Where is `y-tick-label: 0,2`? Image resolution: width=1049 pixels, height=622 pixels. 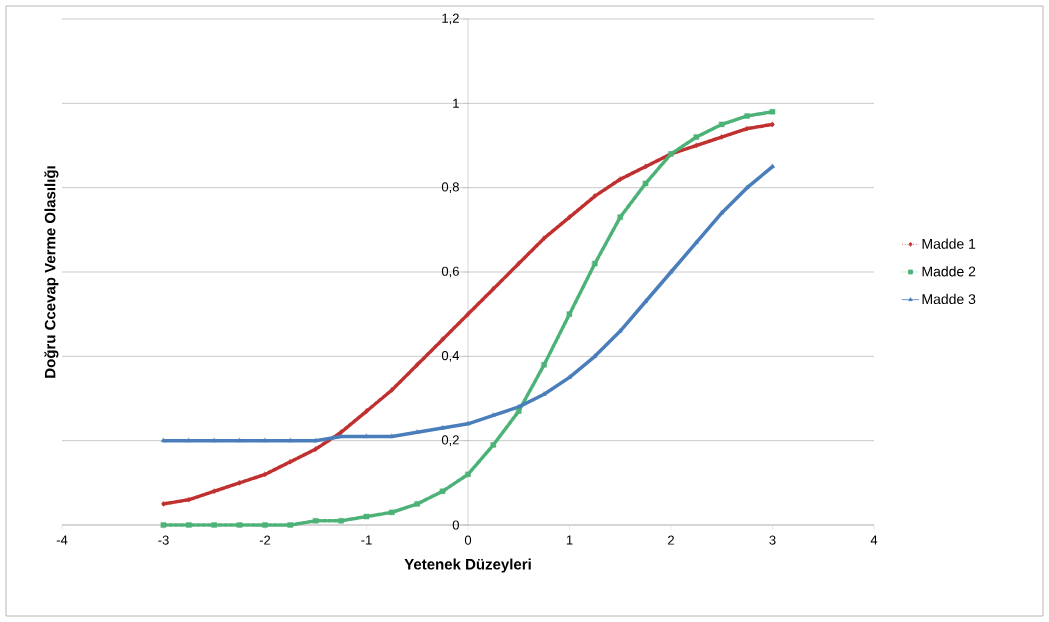 y-tick-label: 0,2 is located at coordinates (450, 441).